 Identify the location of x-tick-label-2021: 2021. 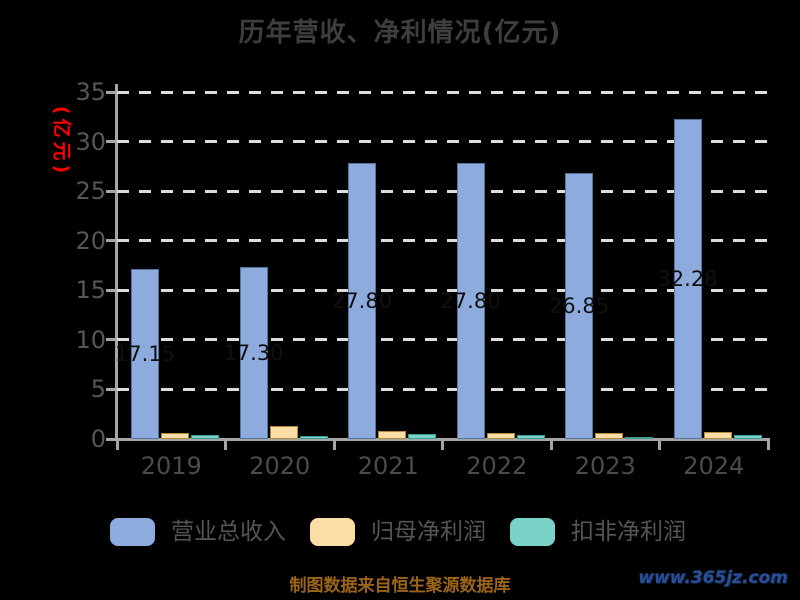
(388, 466).